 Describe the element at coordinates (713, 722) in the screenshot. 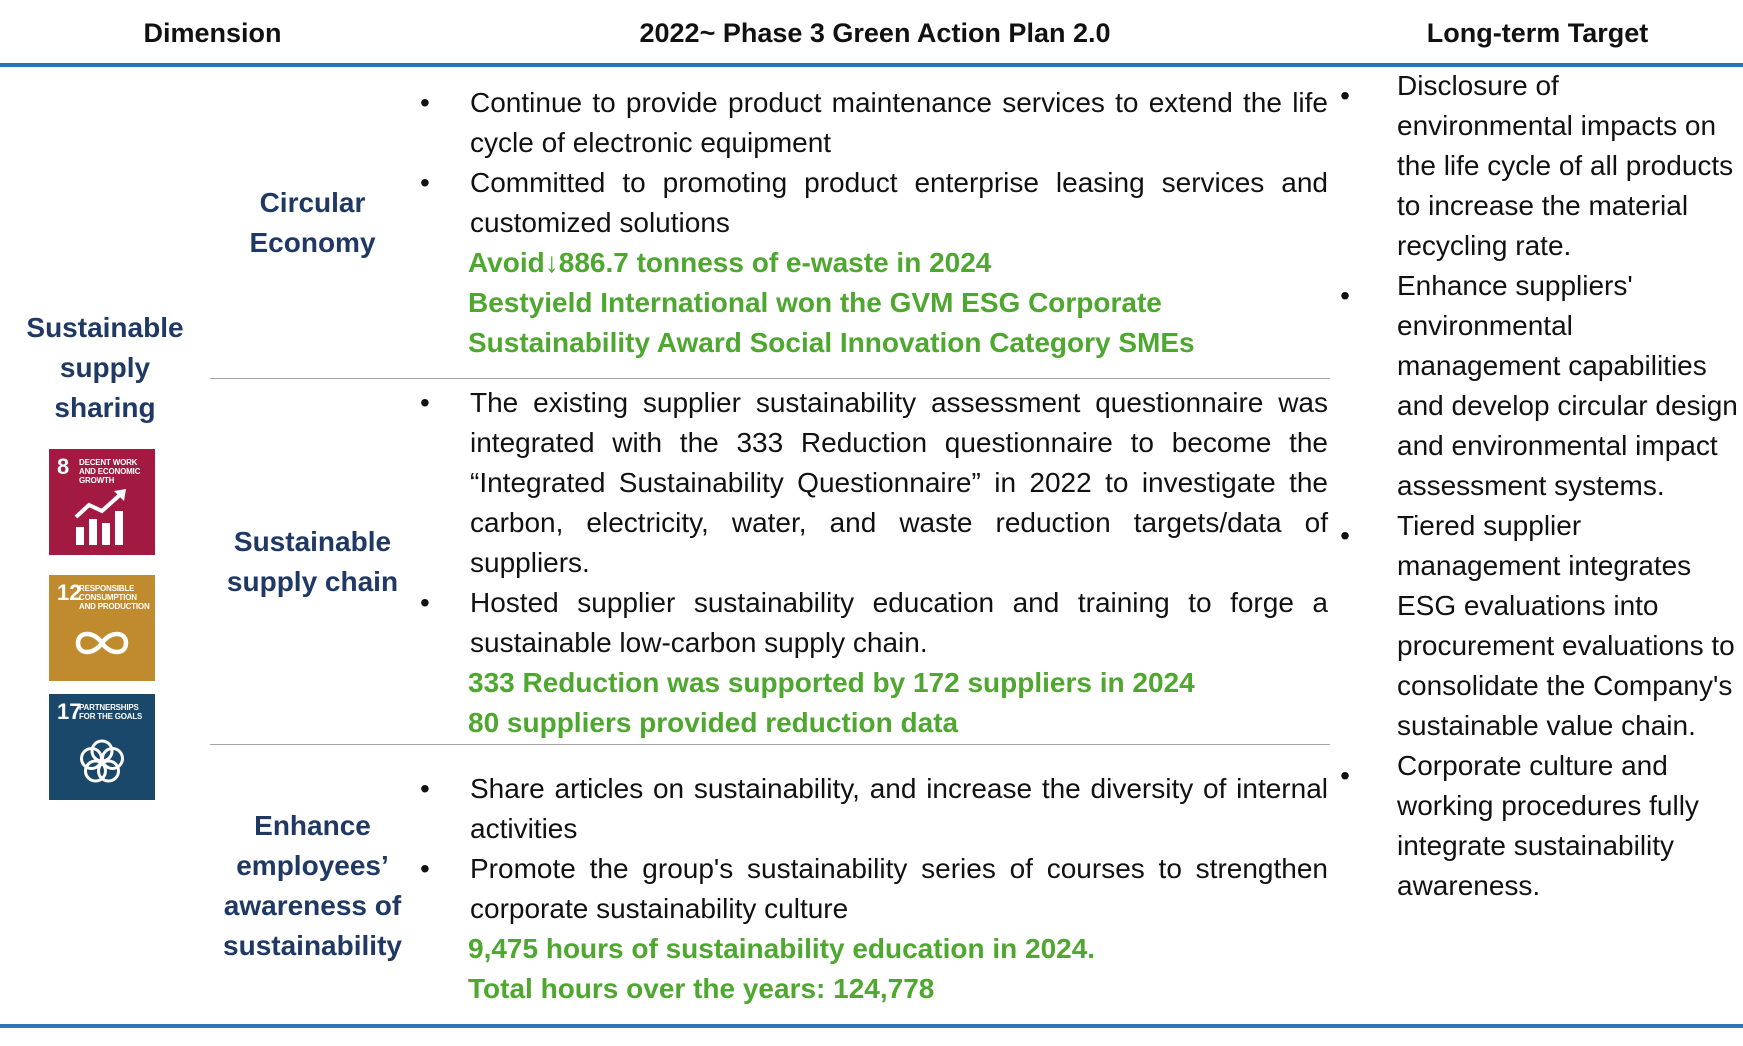

I see `result-highlight: 80 suppliers provided reduction data` at that location.